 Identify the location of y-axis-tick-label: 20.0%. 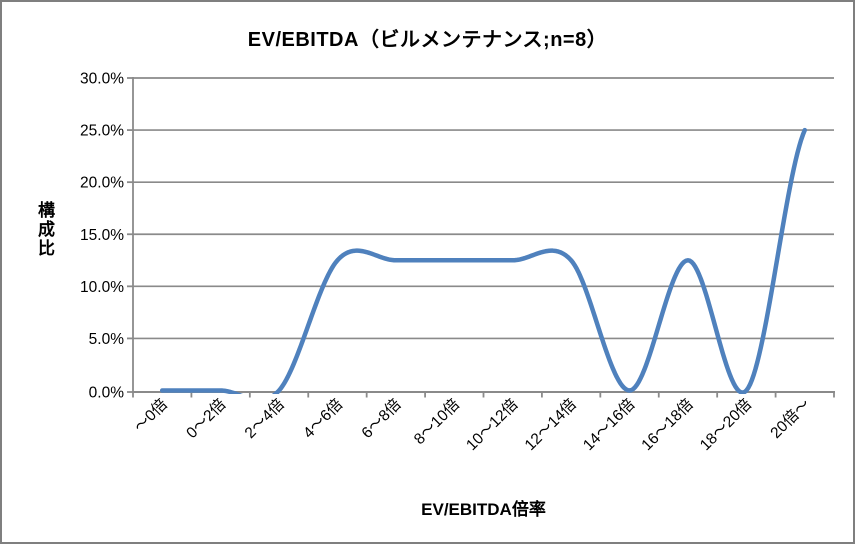
(102, 183).